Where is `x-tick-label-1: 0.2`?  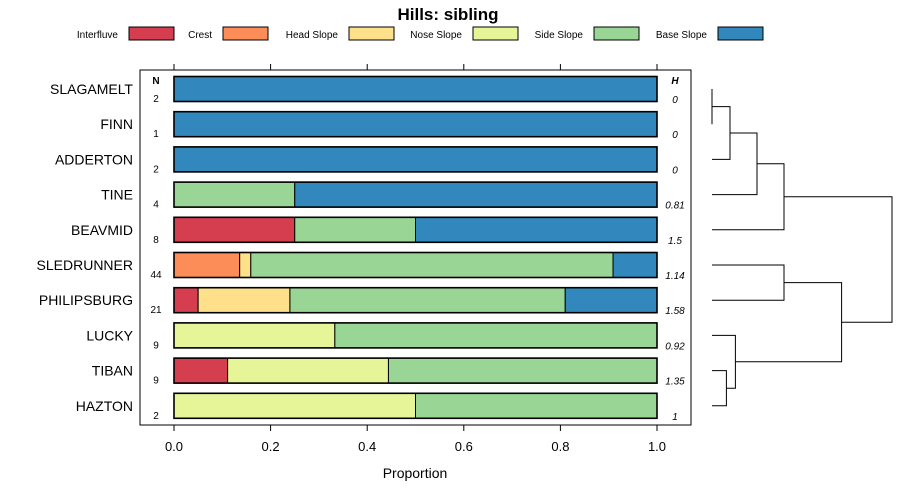 x-tick-label-1: 0.2 is located at coordinates (271, 446).